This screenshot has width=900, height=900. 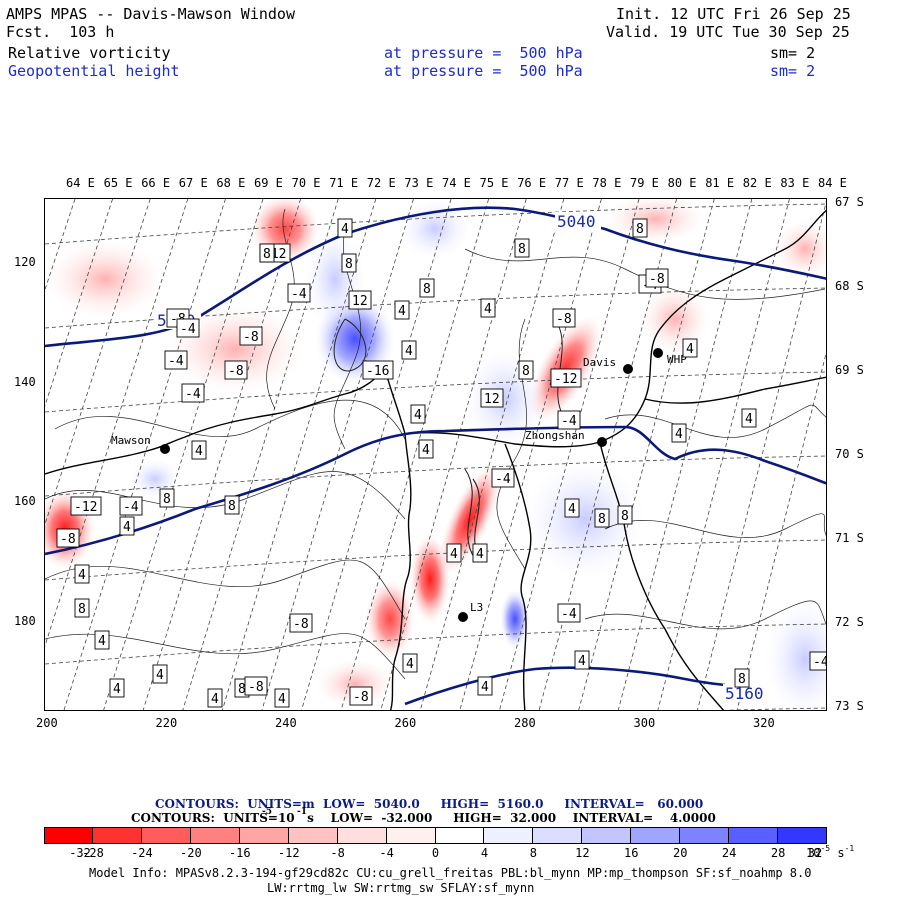 I want to click on station-label: WHP, so click(x=677, y=359).